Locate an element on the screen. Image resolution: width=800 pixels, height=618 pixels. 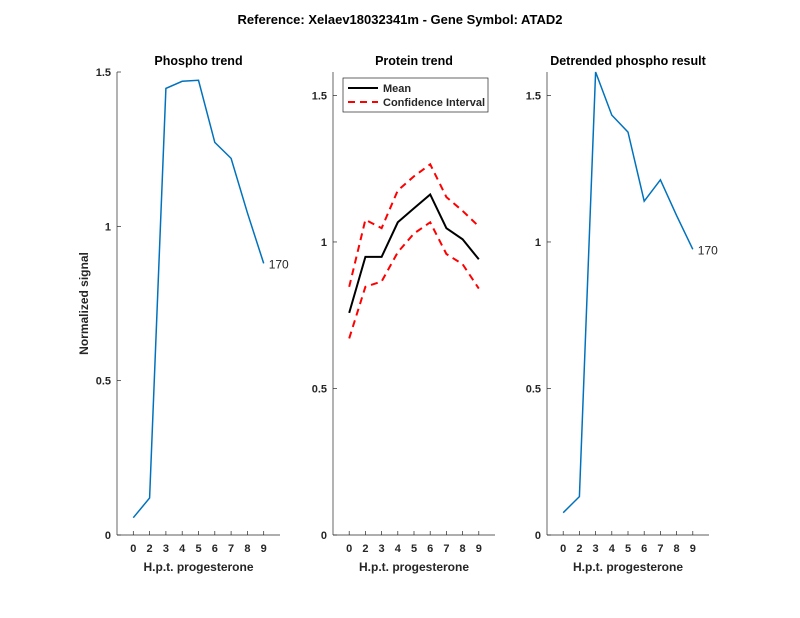
panel-title: Phospho trend is located at coordinates (198, 61).